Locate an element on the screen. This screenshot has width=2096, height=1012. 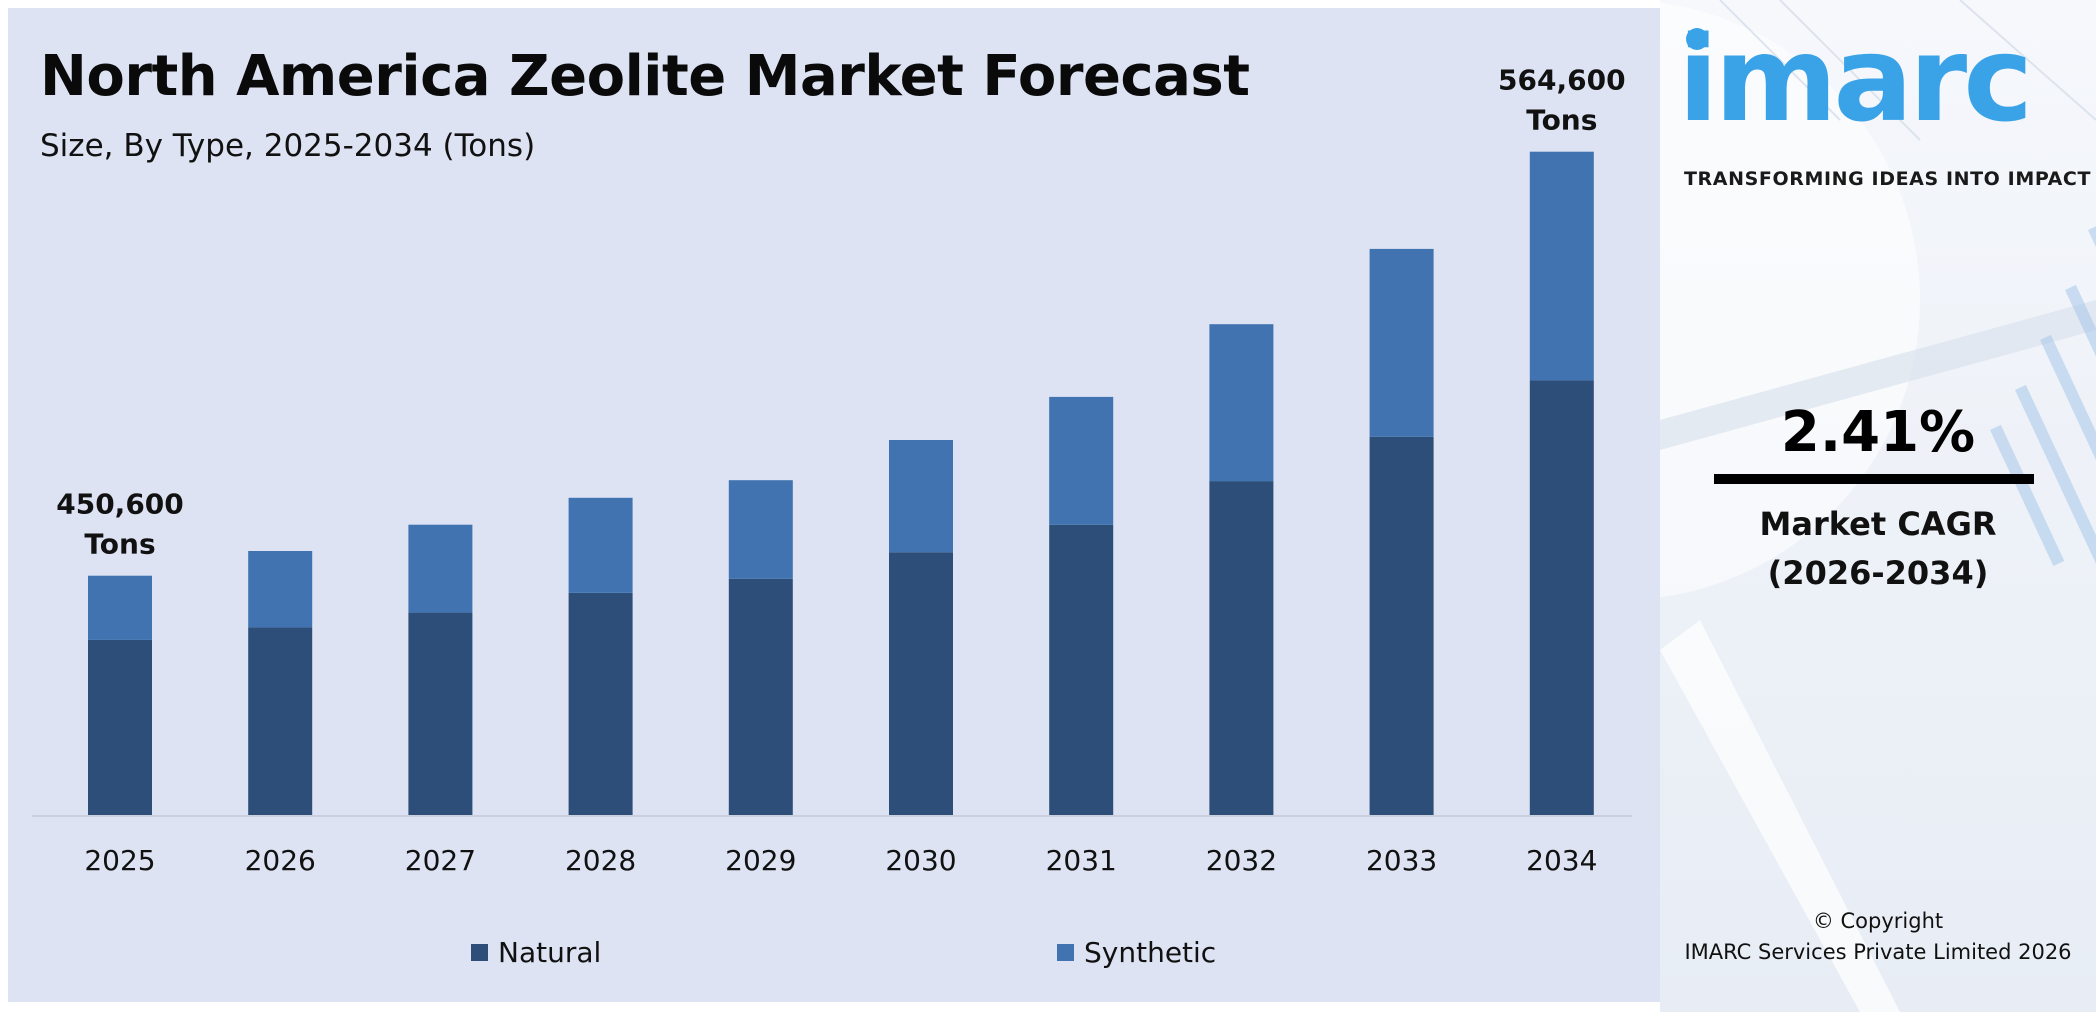
bar-synthetic-2027 is located at coordinates (440, 568).